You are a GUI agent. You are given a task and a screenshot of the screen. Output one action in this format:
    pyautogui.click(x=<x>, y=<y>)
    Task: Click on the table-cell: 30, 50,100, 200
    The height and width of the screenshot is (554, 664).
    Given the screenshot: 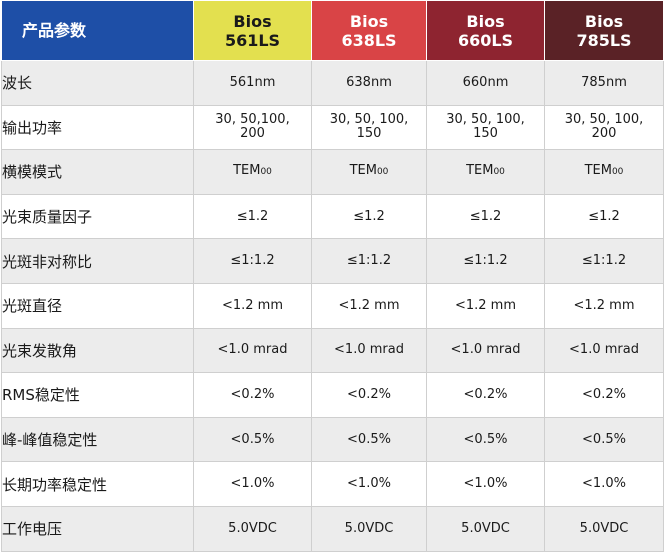 What is the action you would take?
    pyautogui.click(x=252, y=127)
    